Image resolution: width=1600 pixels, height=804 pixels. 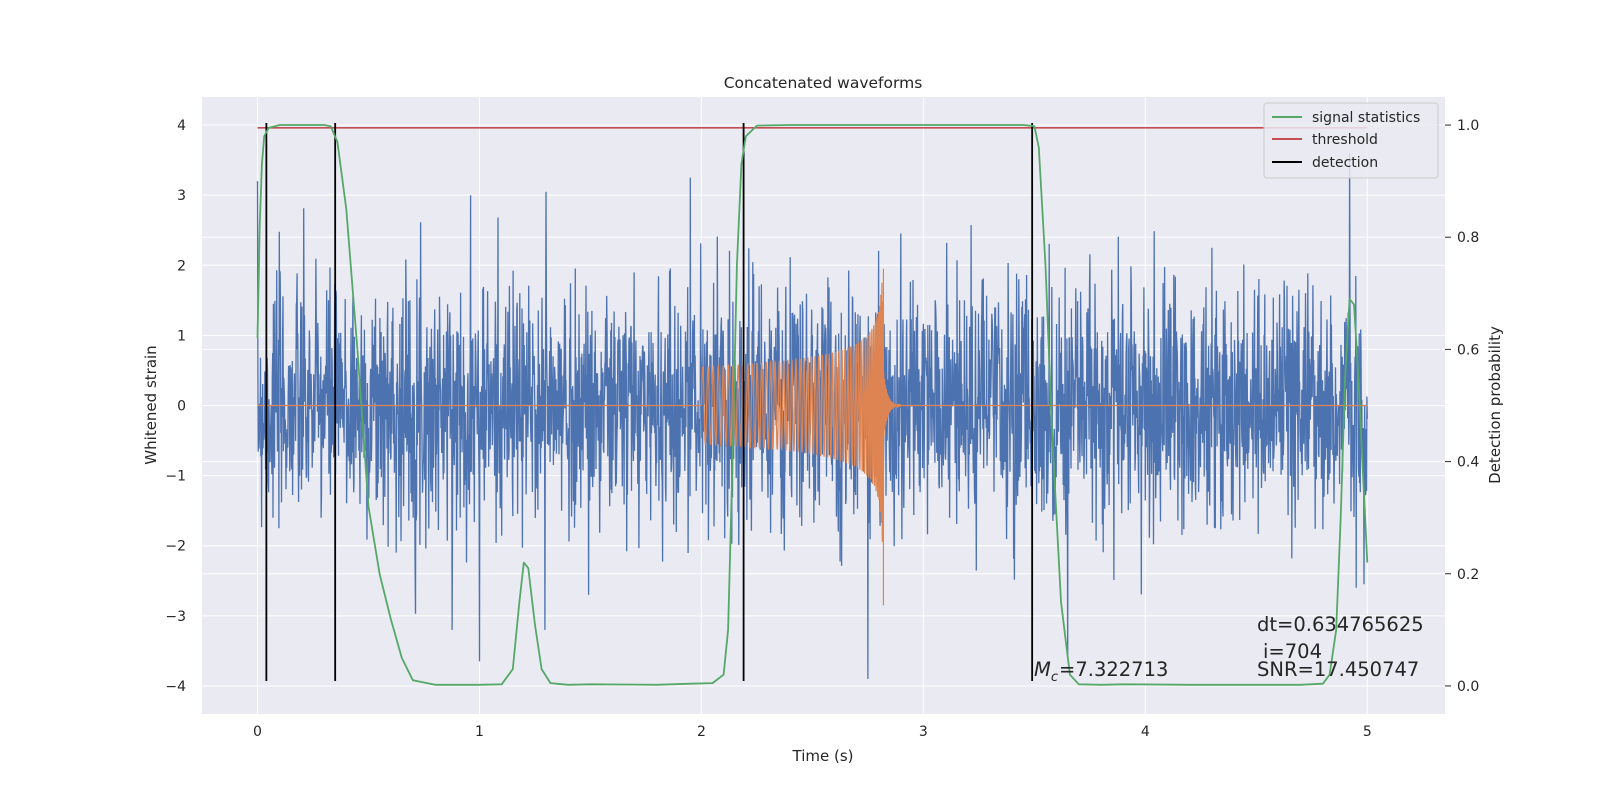 I want to click on annotation-i: i=704, so click(x=1292, y=651).